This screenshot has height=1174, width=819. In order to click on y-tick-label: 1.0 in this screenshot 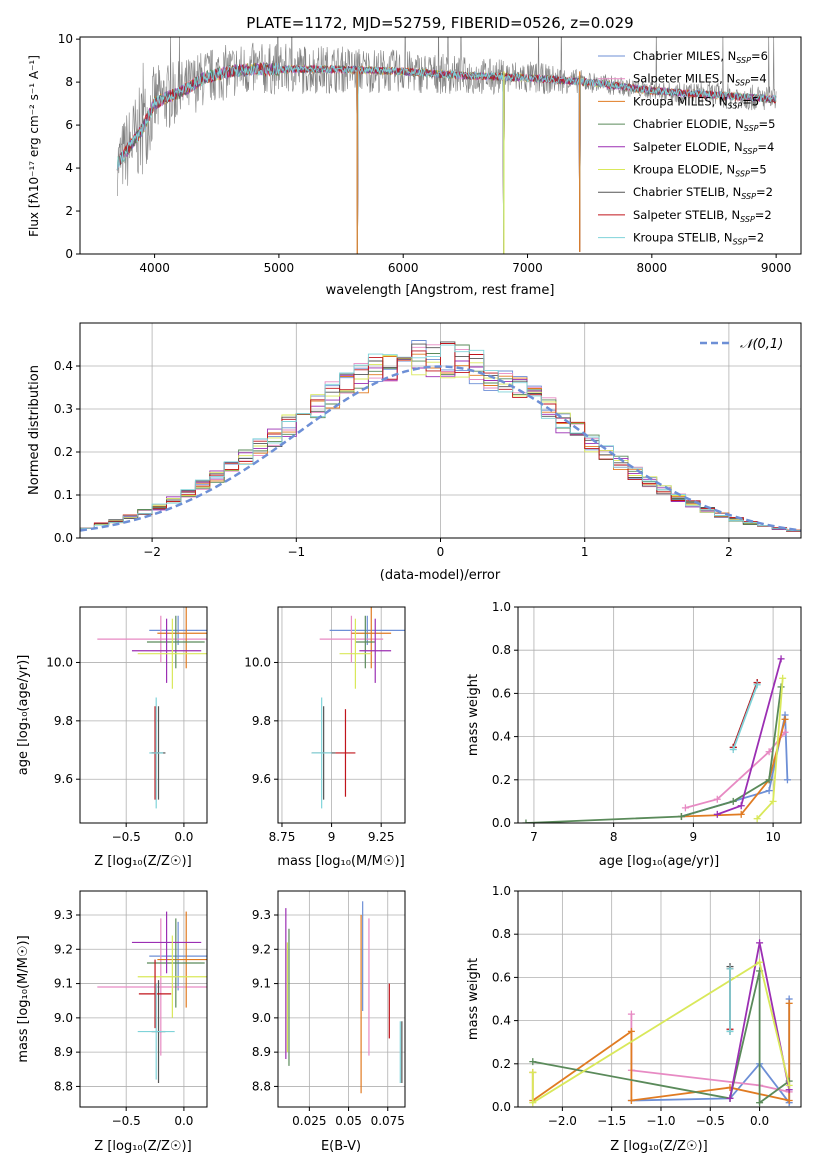, I will do `click(501, 891)`.